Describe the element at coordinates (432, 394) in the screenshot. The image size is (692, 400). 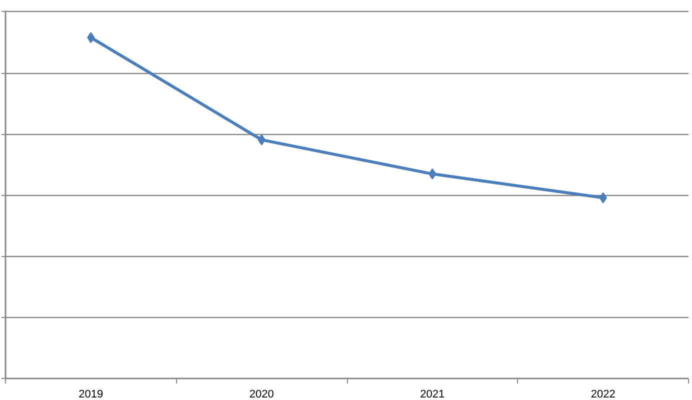
I see `x-tick-label: 2021` at that location.